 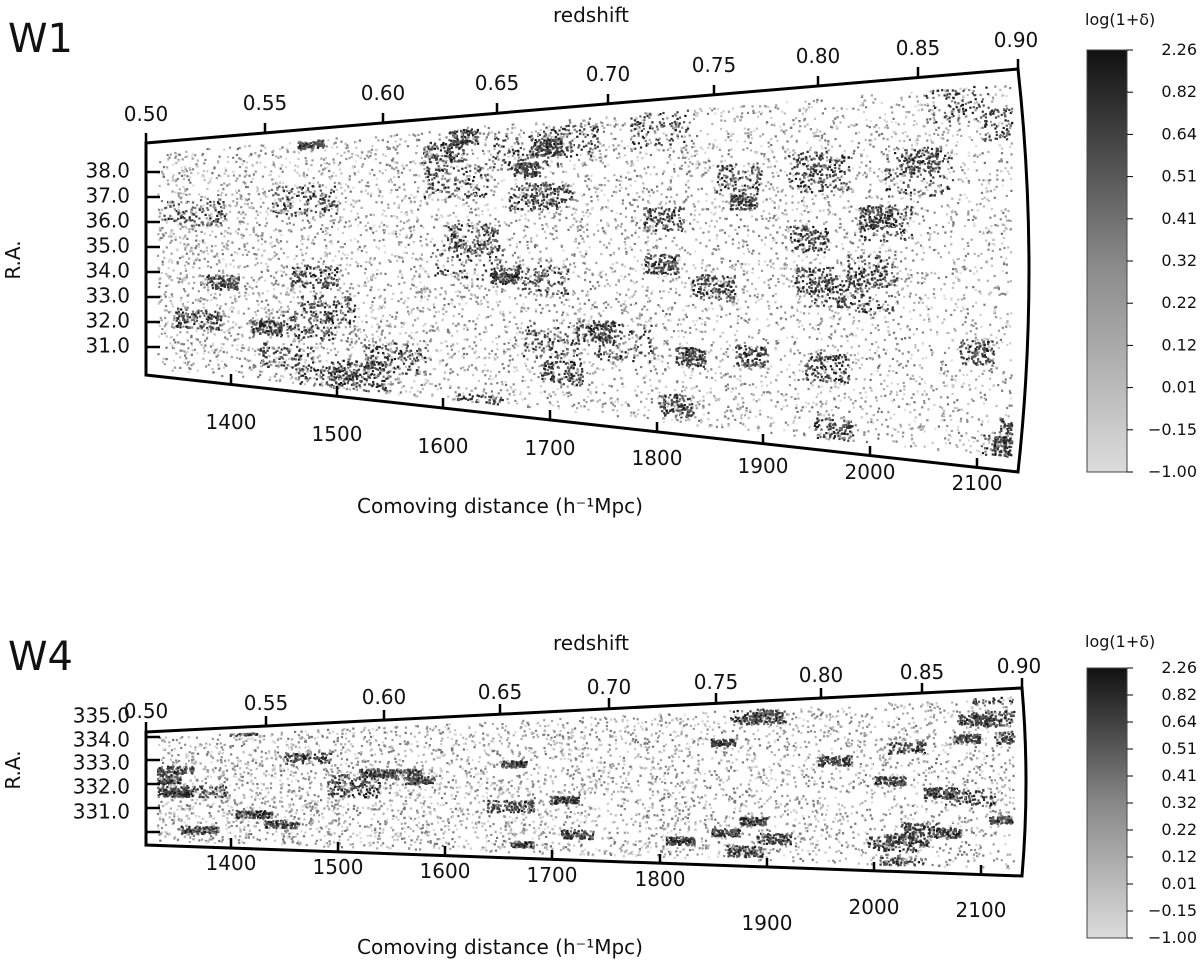 What do you see at coordinates (107, 321) in the screenshot?
I see `ra-tick-label: 32.0` at bounding box center [107, 321].